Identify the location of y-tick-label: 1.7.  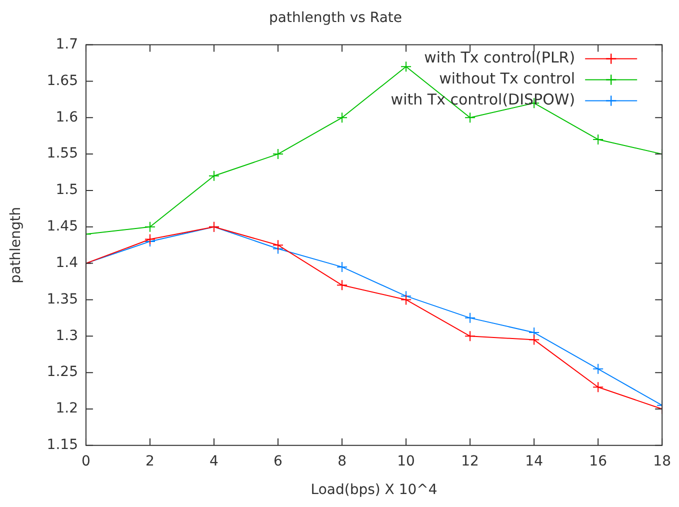
(67, 44).